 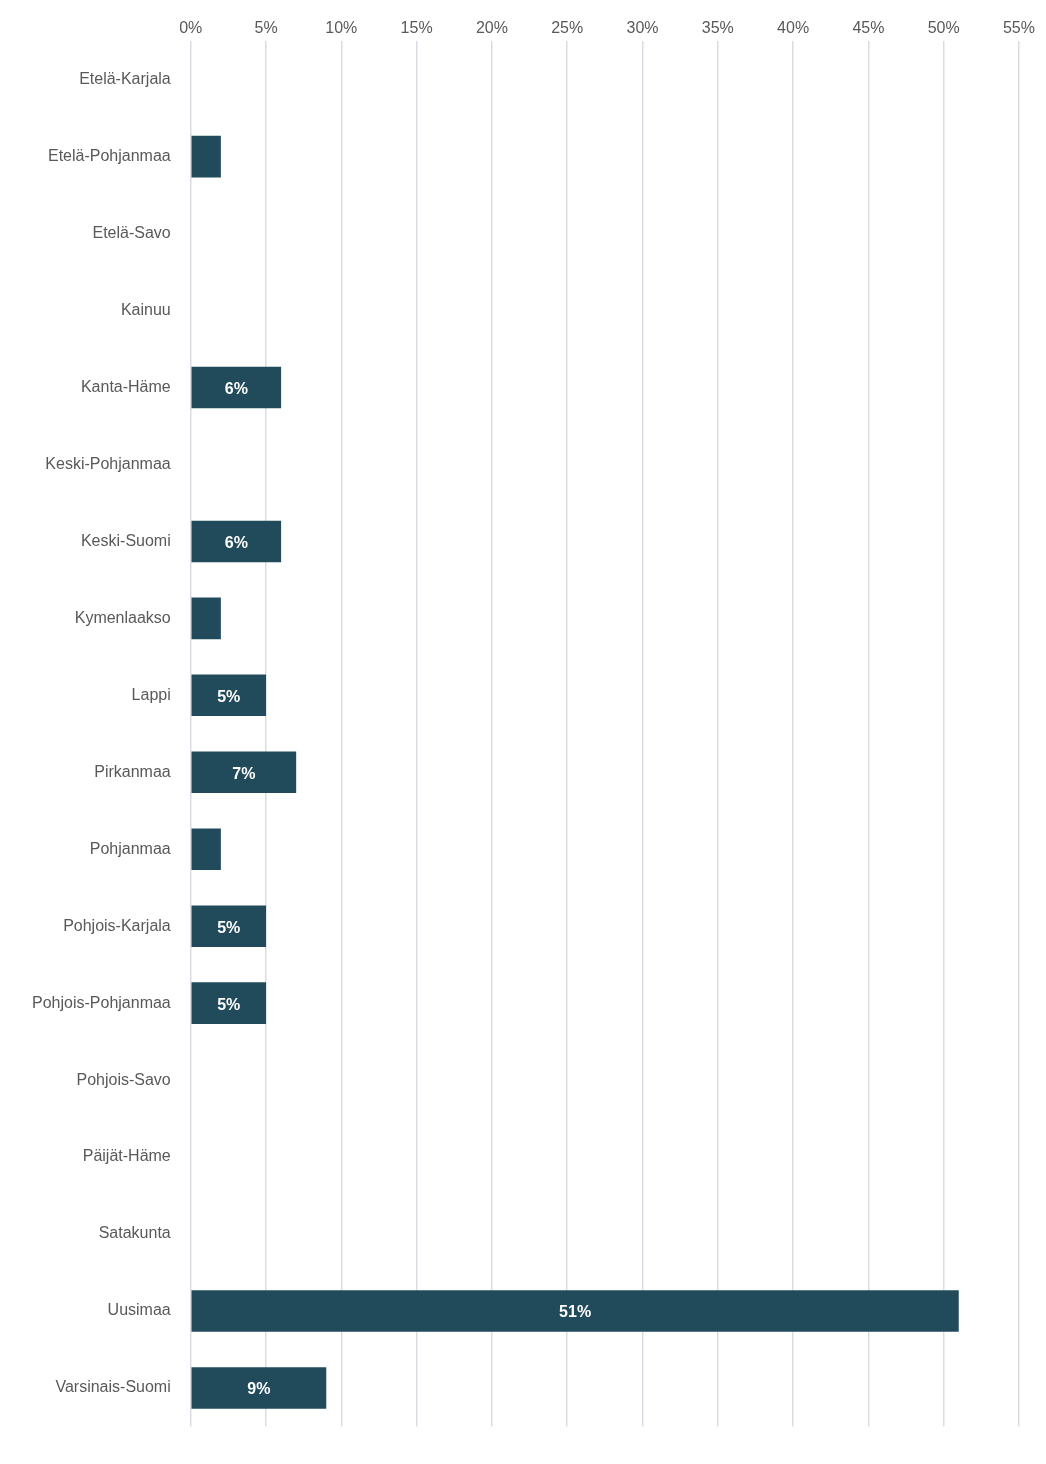 What do you see at coordinates (130, 848) in the screenshot?
I see `y-tick-label: Pohjanmaa` at bounding box center [130, 848].